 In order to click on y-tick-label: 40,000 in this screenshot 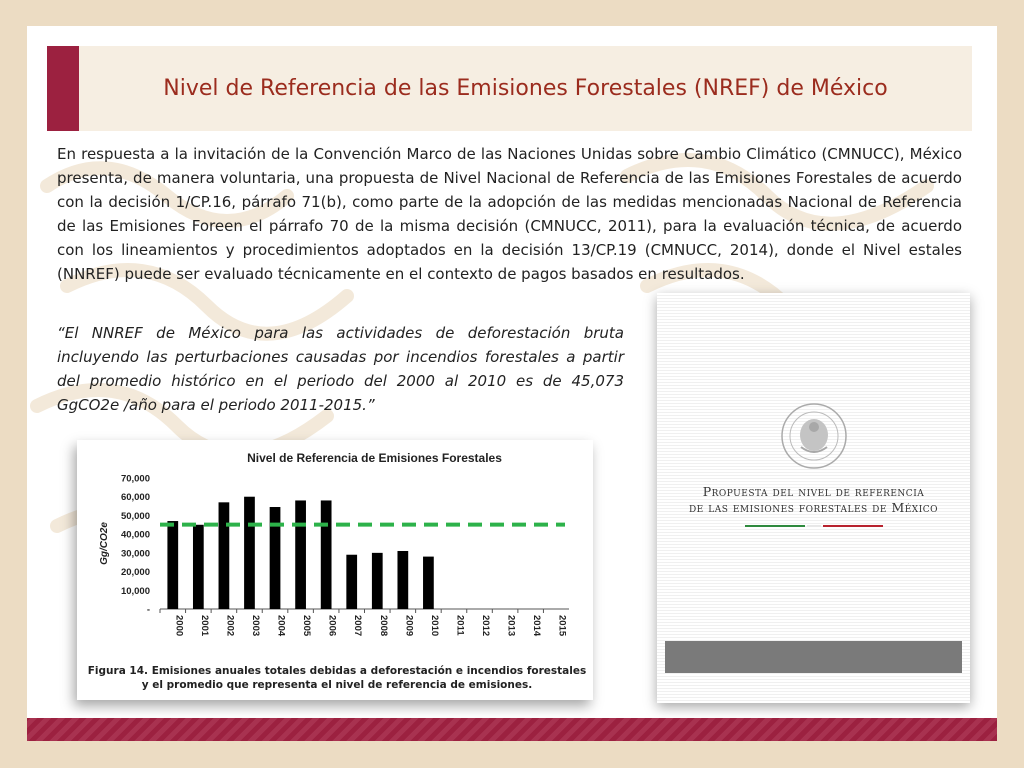, I will do `click(135, 535)`.